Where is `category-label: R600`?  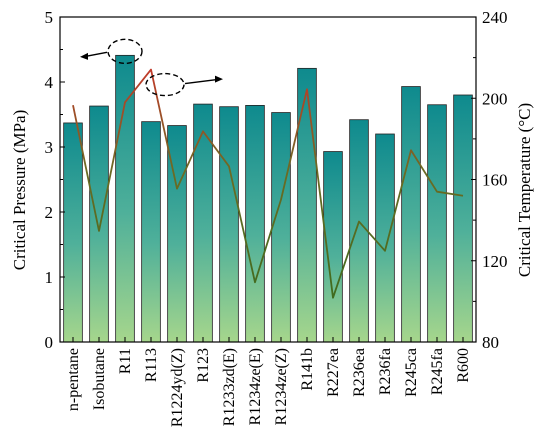 category-label: R600 is located at coordinates (463, 365).